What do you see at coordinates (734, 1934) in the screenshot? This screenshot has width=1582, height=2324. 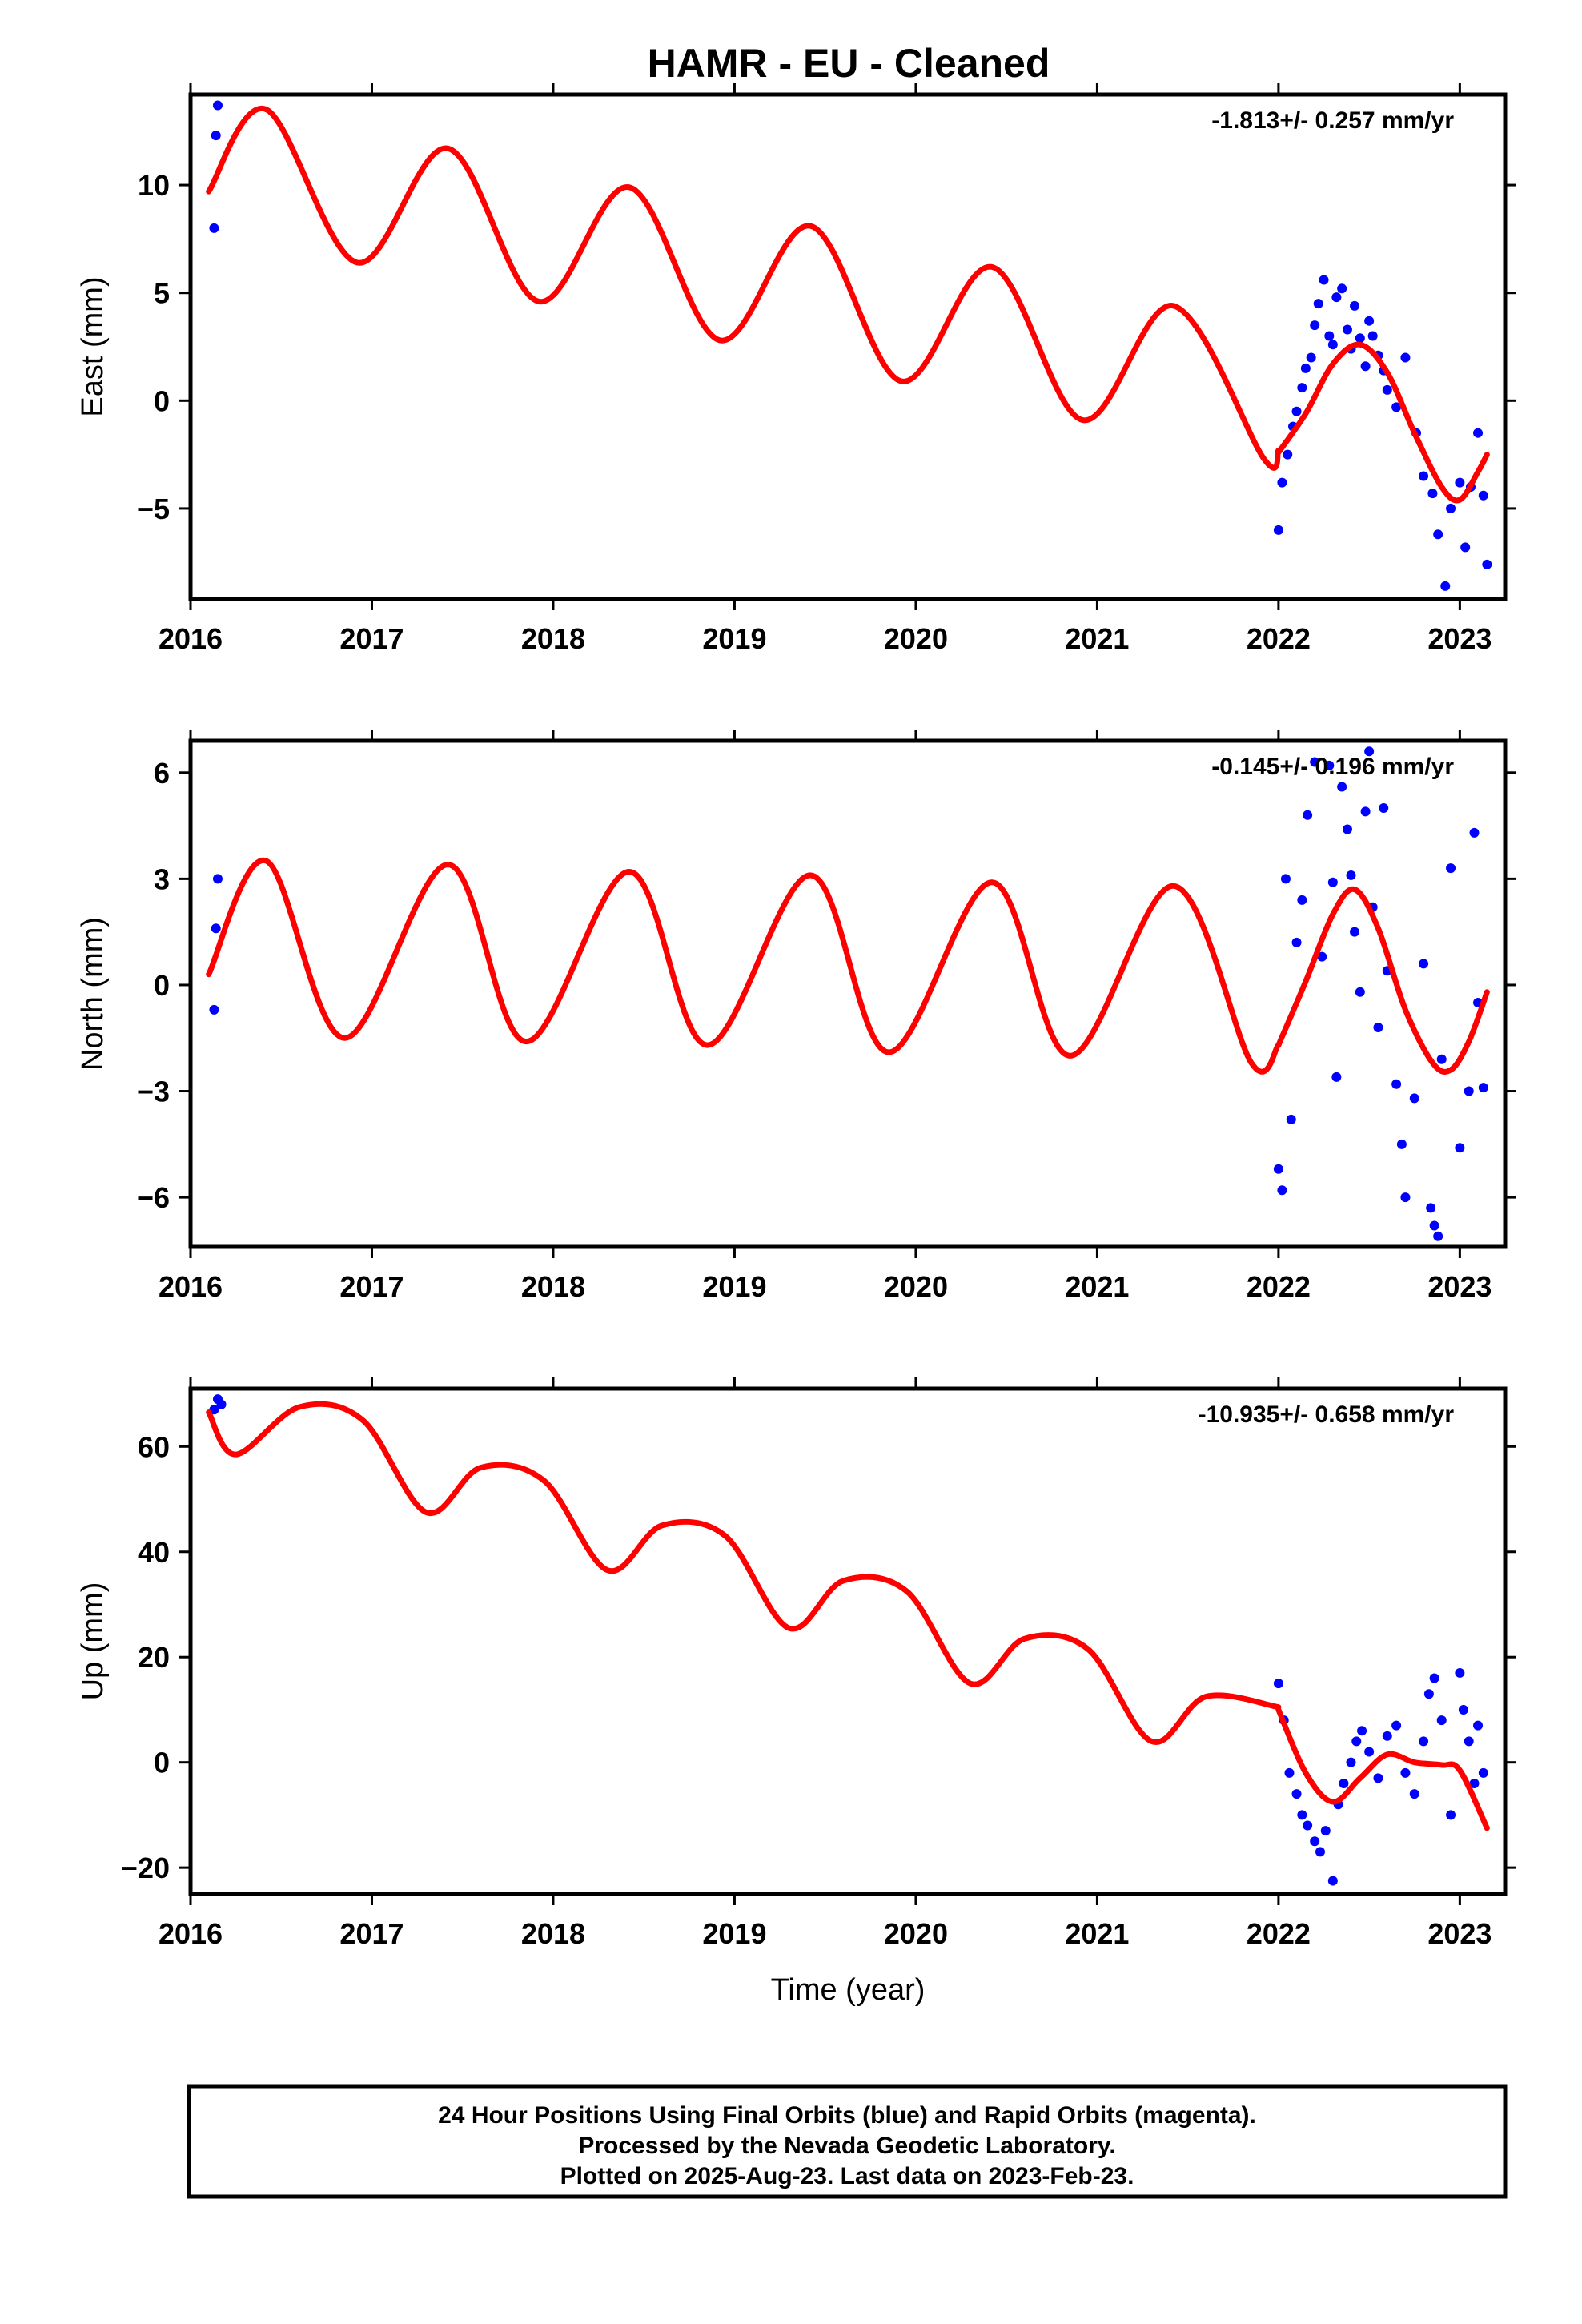 I see `up-x-tick-label: 2019` at bounding box center [734, 1934].